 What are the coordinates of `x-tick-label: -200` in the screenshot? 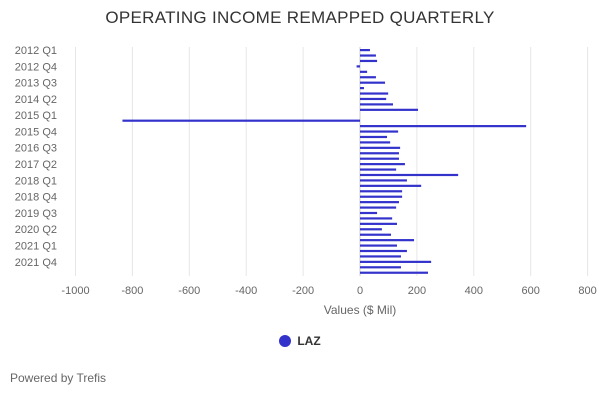 It's located at (303, 291).